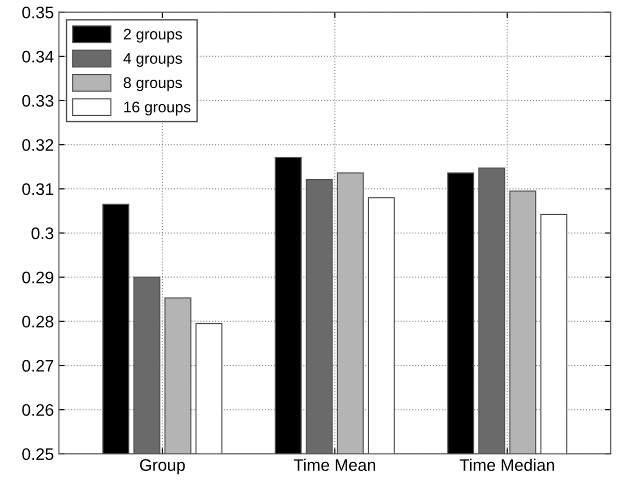 The image size is (620, 488). What do you see at coordinates (38, 100) in the screenshot?
I see `y-tick-label: 0.33` at bounding box center [38, 100].